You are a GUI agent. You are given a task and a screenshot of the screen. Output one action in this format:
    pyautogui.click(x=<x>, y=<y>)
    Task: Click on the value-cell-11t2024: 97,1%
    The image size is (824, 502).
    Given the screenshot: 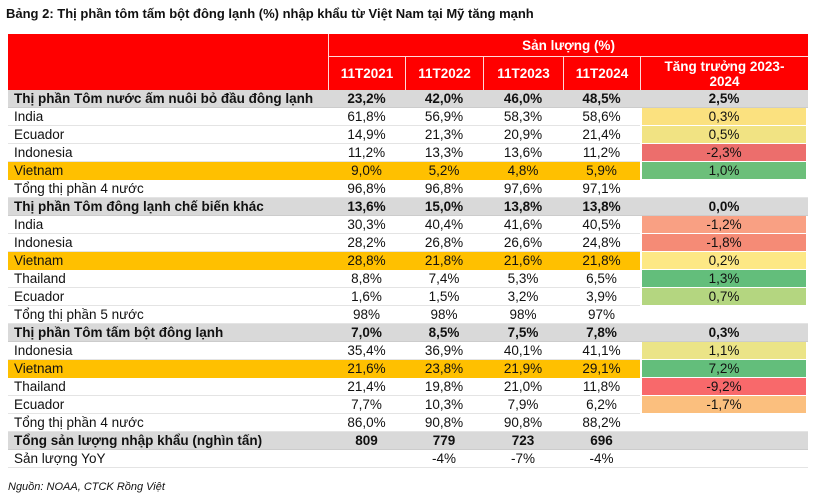 What is the action you would take?
    pyautogui.click(x=601, y=189)
    